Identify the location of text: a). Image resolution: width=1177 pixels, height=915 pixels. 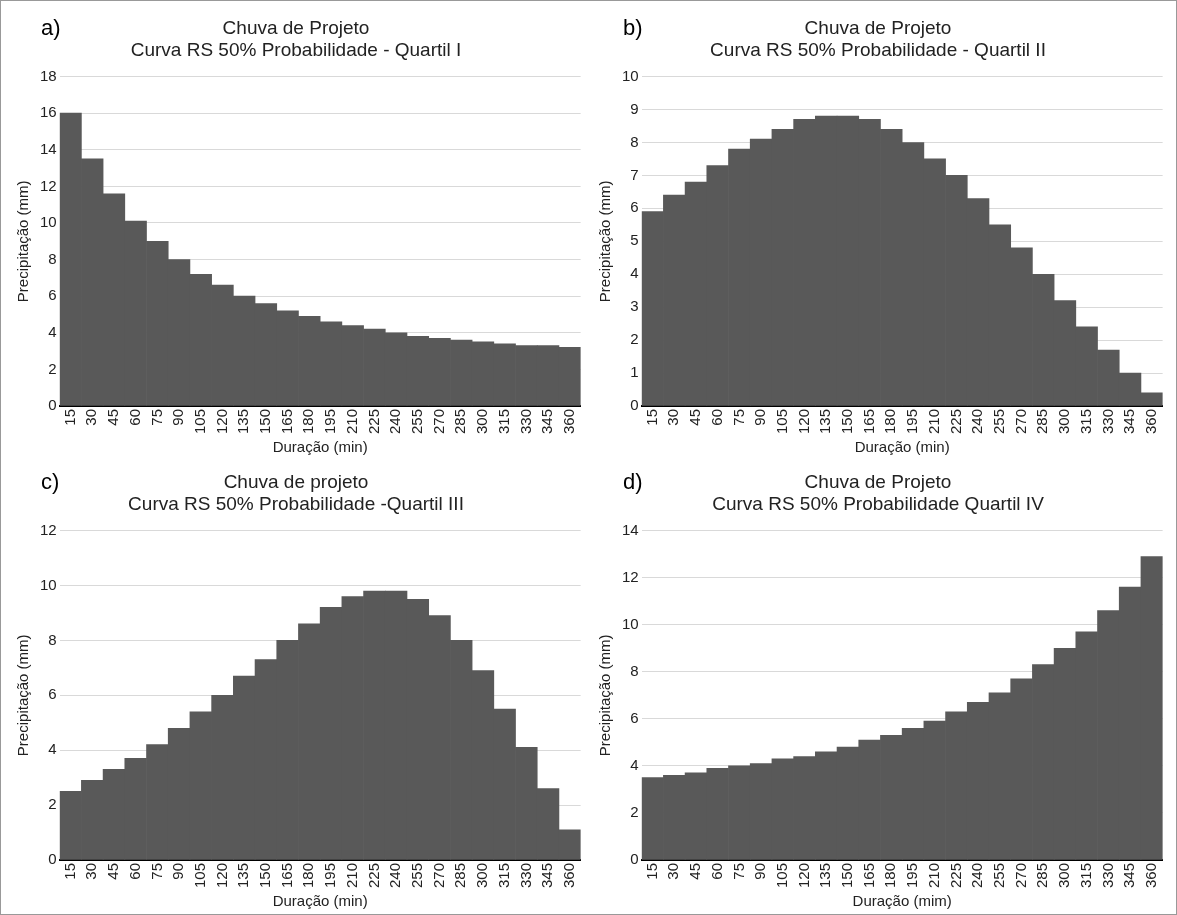
(51, 28).